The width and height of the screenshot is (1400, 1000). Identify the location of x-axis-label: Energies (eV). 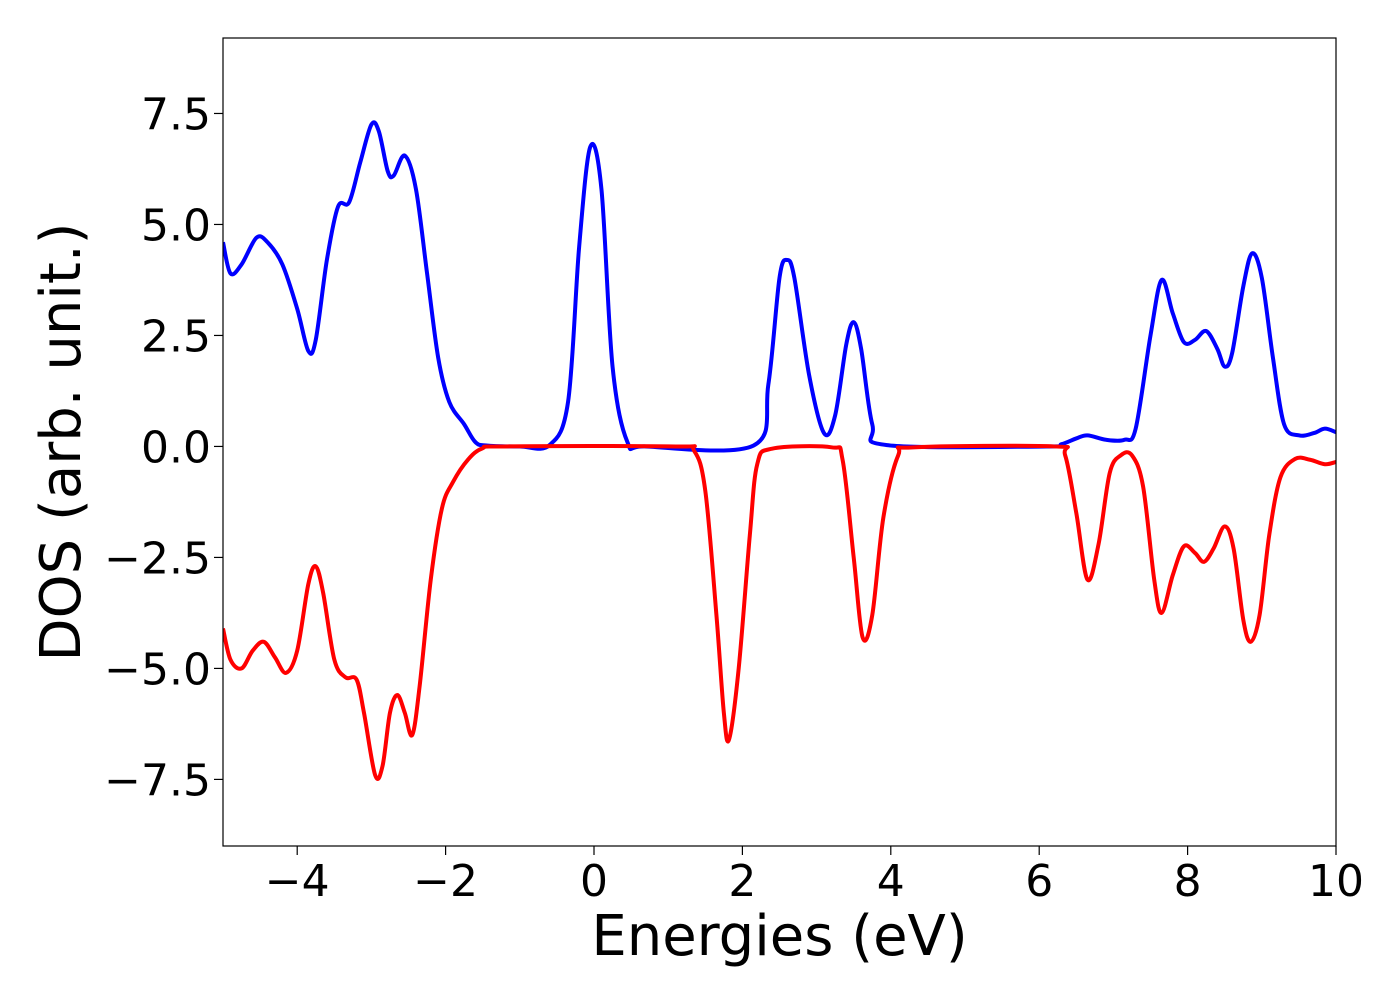
(779, 936).